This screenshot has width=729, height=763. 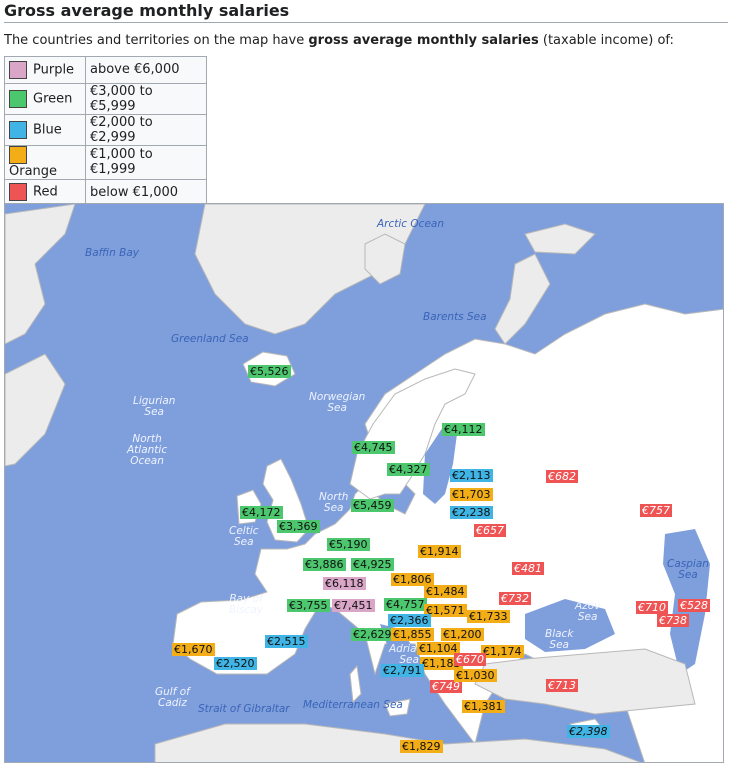 I want to click on salary-armenia: €738, so click(x=673, y=620).